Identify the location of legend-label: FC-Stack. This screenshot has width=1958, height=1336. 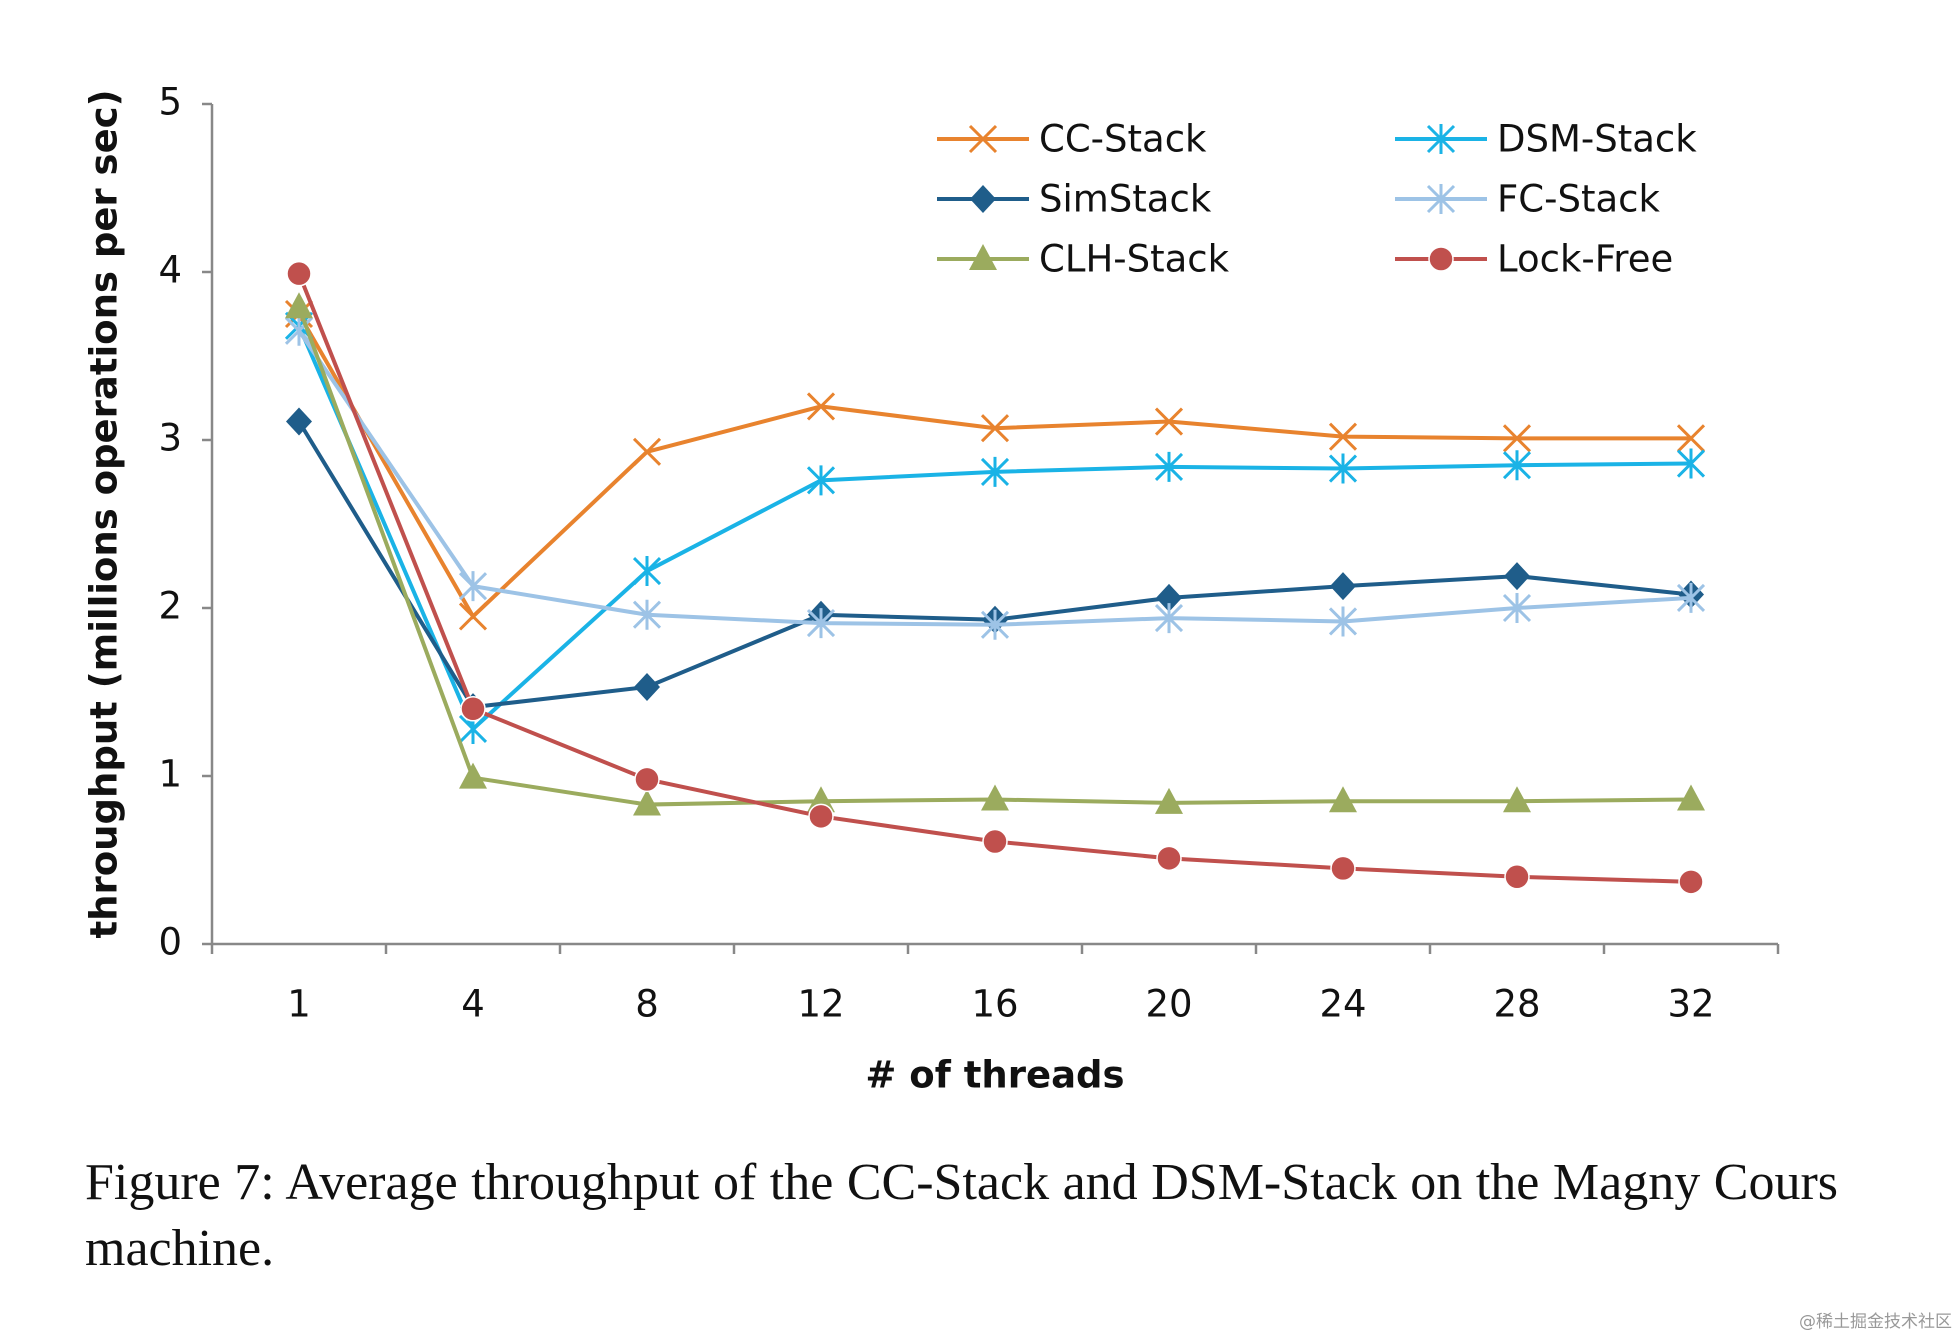
(1578, 199).